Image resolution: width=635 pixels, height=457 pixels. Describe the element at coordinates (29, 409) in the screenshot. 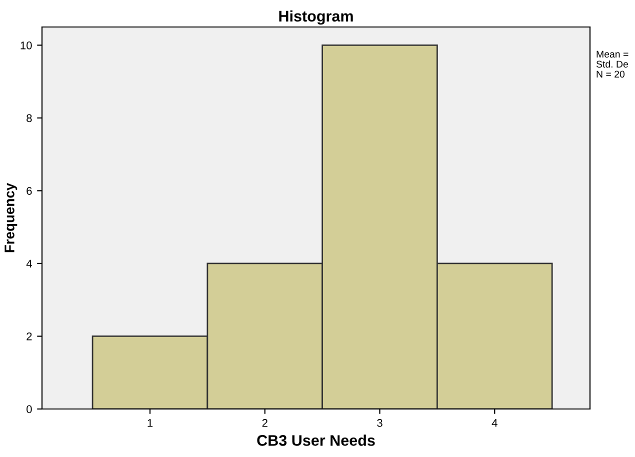

I see `y-tick-label: 0` at that location.